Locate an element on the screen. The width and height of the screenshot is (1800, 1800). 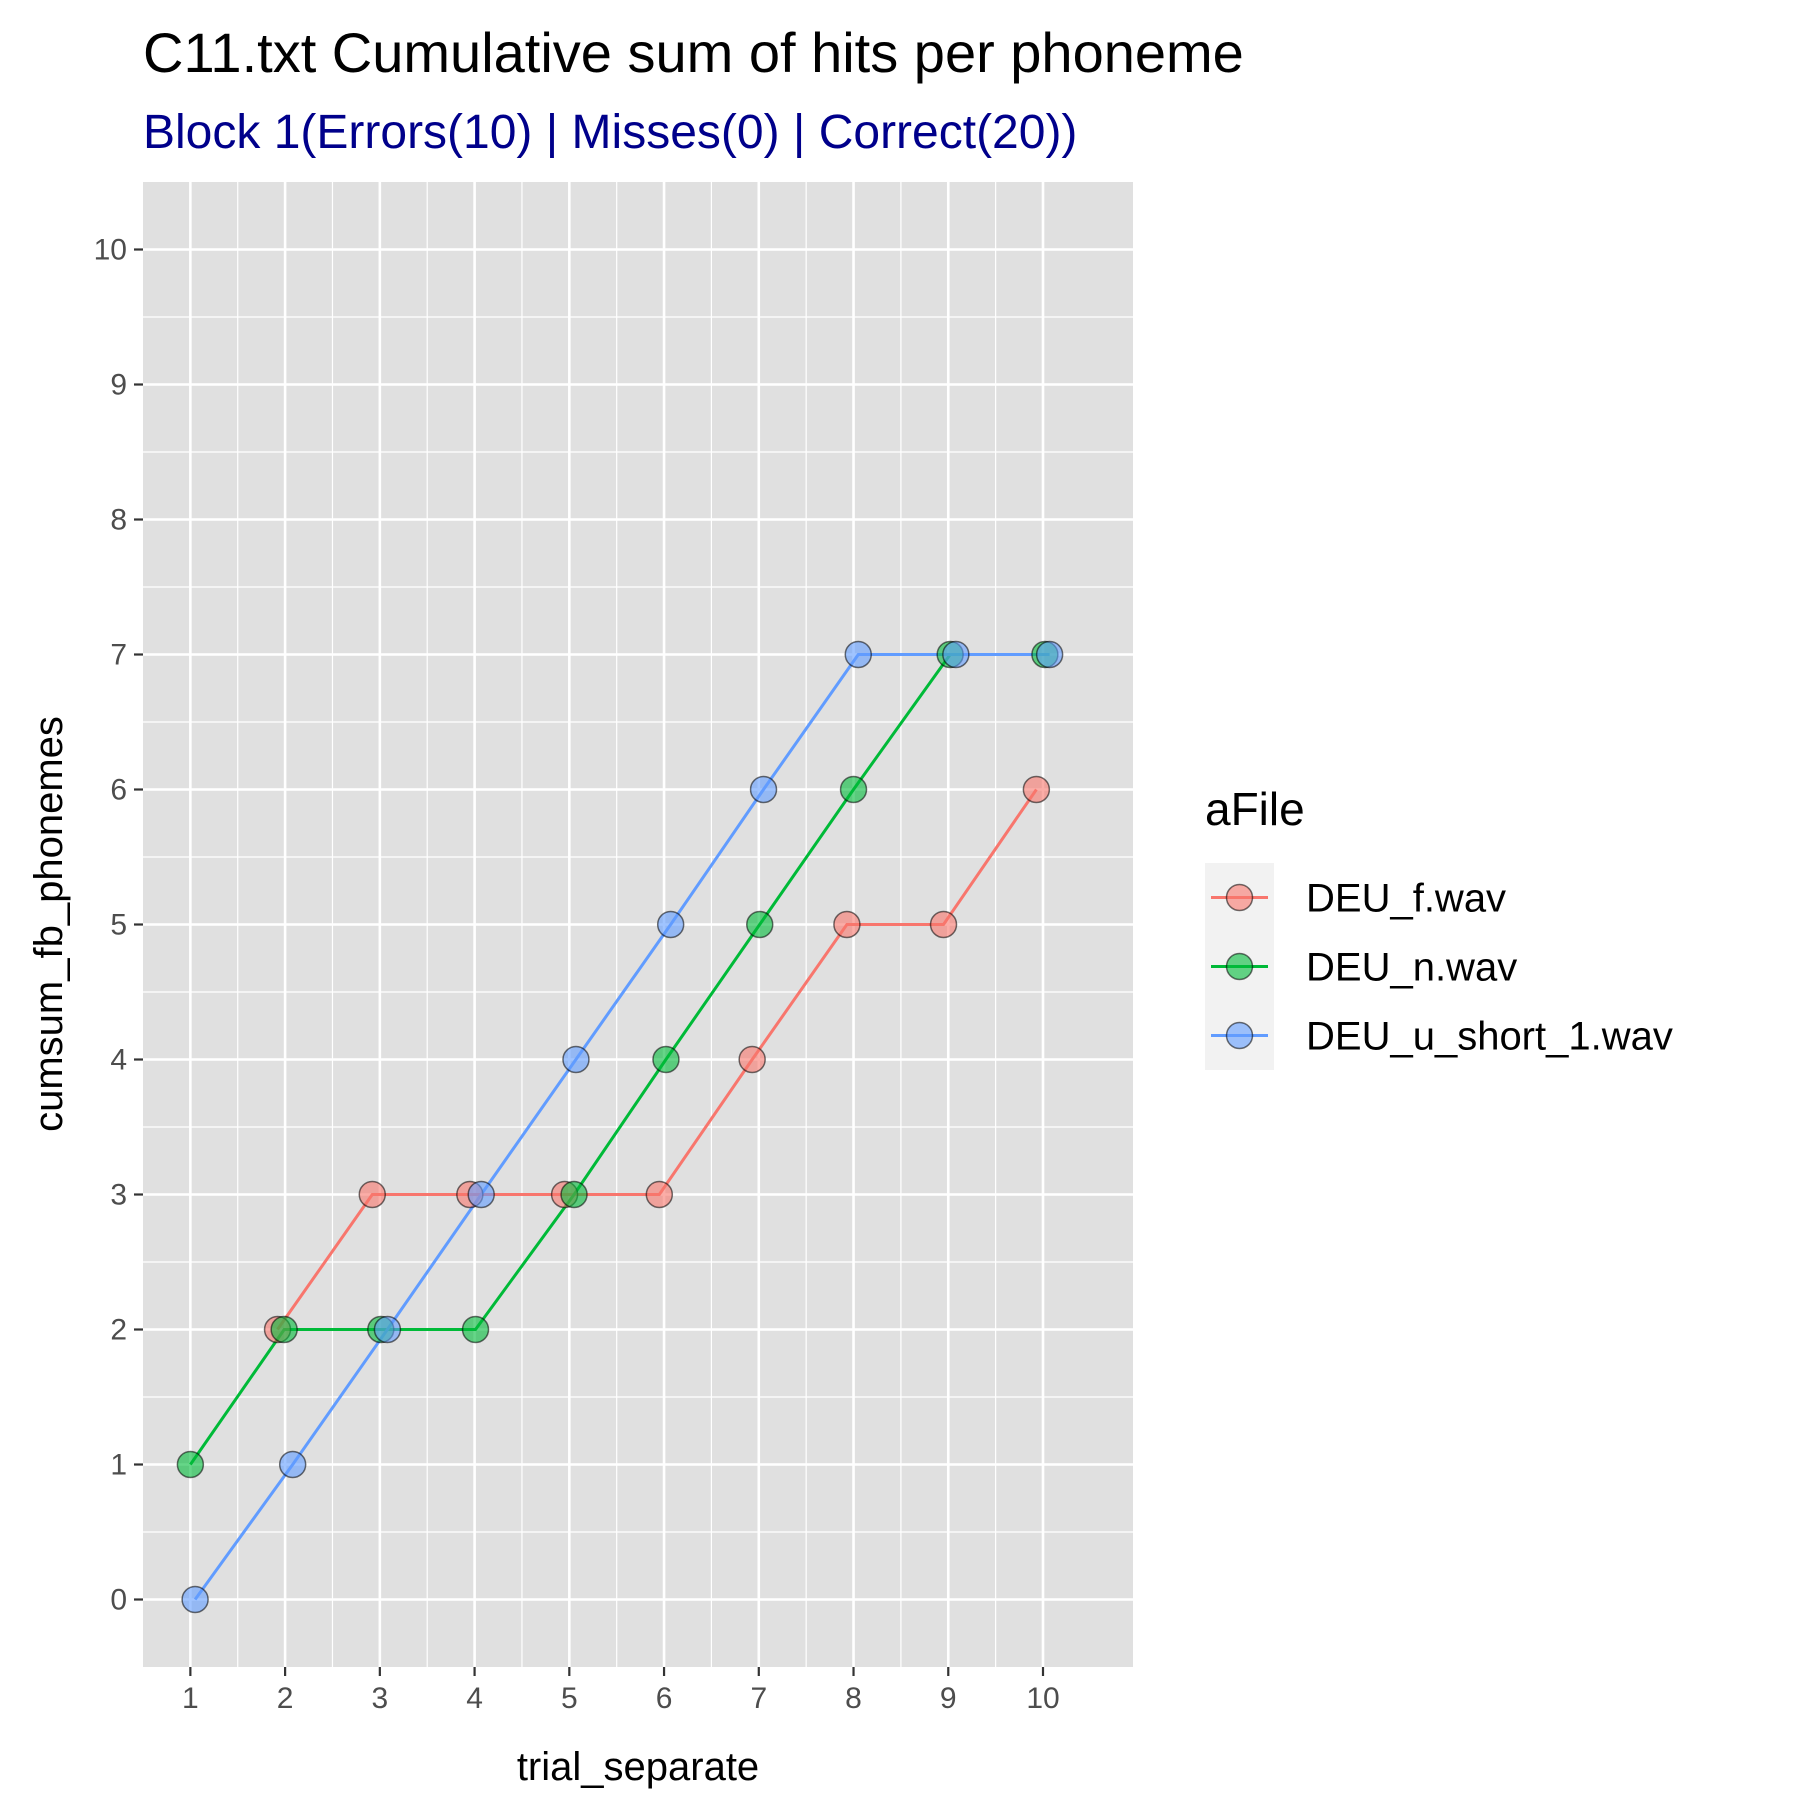
x-tick-label: 8 is located at coordinates (853, 1698).